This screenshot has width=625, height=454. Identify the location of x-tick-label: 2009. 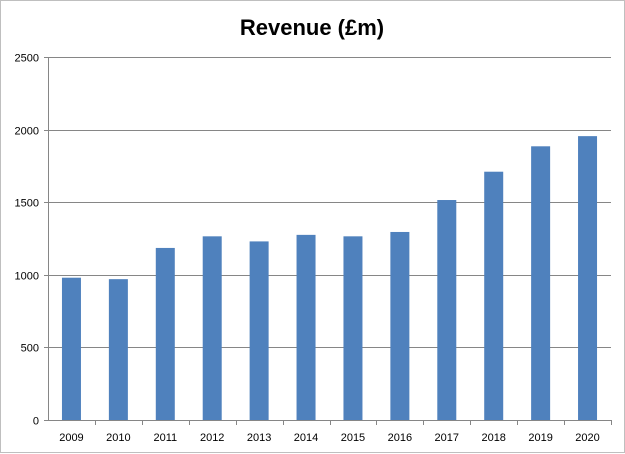
(71, 438).